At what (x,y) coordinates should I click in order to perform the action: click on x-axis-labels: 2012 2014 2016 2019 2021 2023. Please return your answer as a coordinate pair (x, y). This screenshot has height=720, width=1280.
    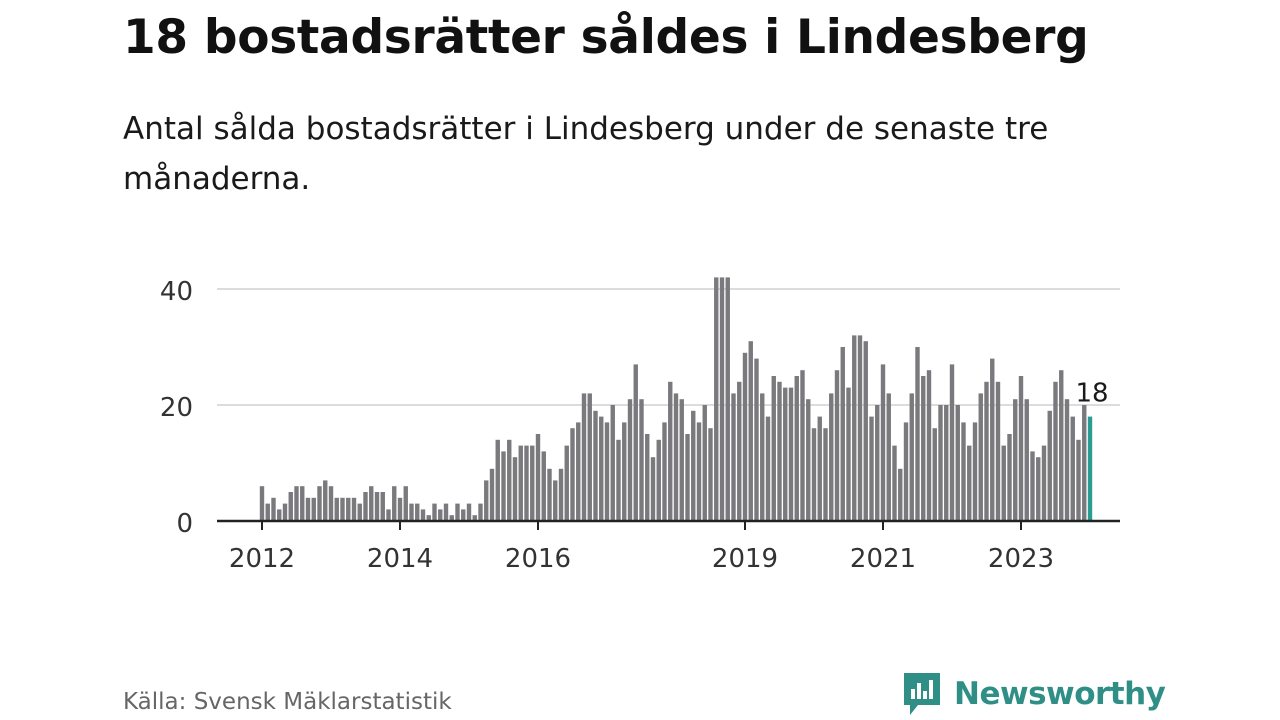
    Looking at the image, I should click on (641, 547).